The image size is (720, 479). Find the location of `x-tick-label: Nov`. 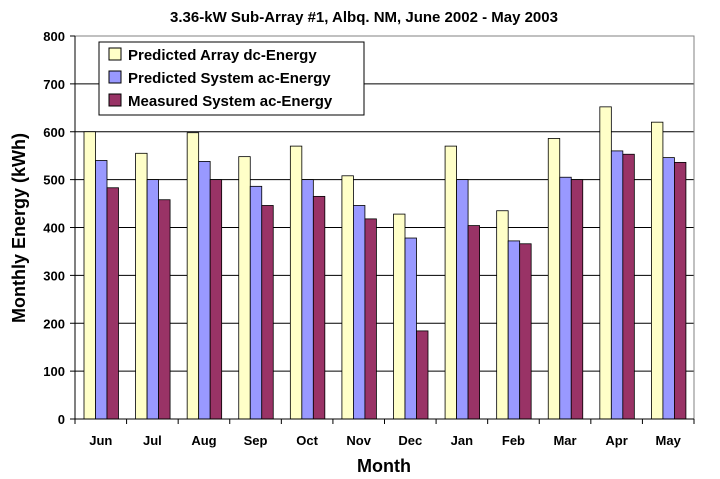

x-tick-label: Nov is located at coordinates (358, 440).